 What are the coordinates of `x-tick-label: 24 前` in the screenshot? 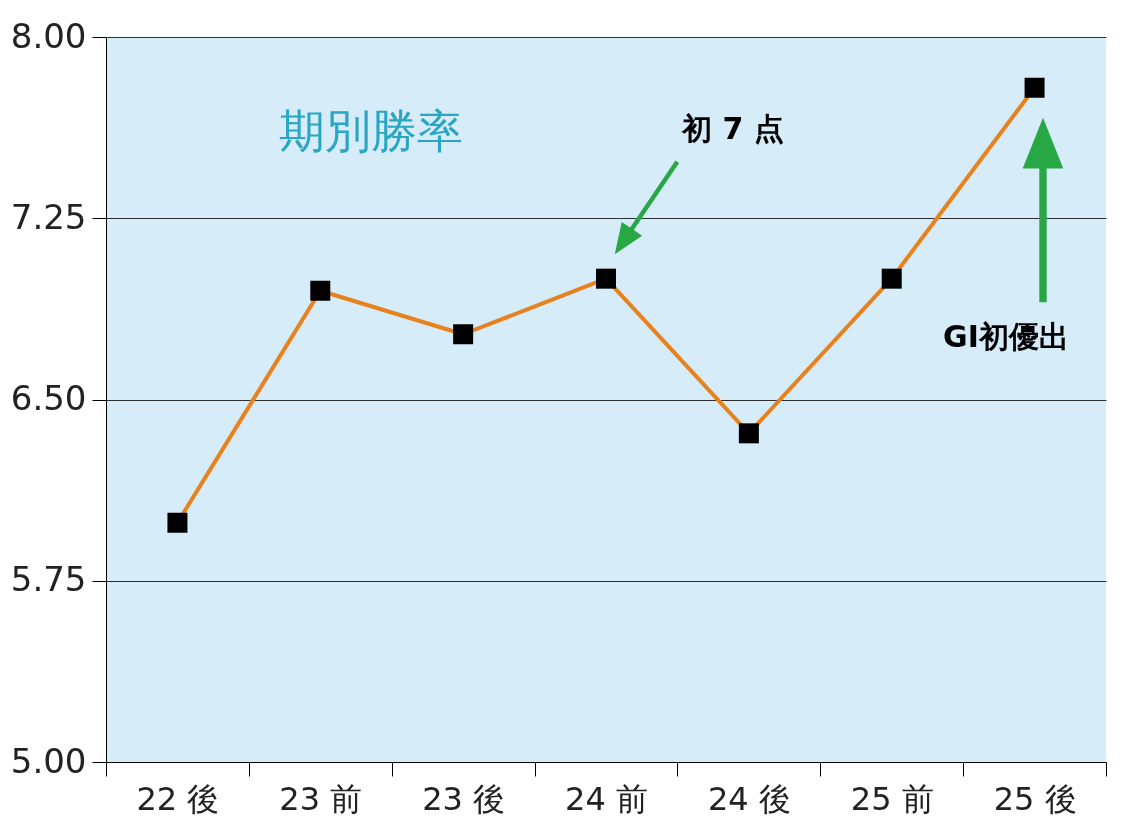 It's located at (606, 798).